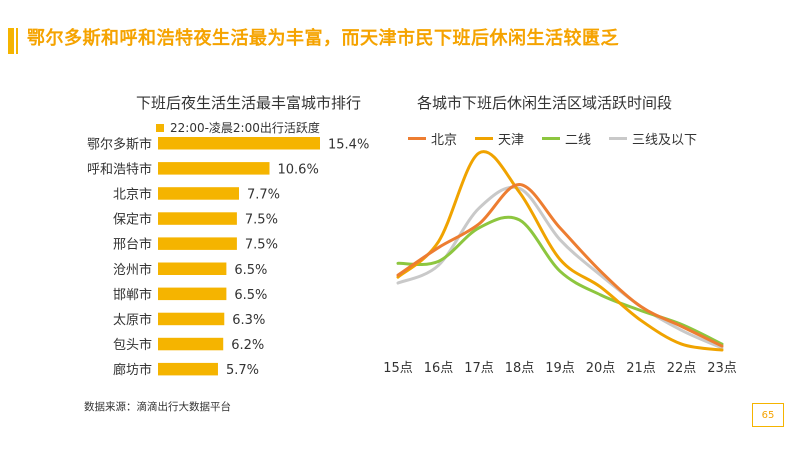 The width and height of the screenshot is (800, 450). I want to click on bar-value-label: 5.7%, so click(242, 370).